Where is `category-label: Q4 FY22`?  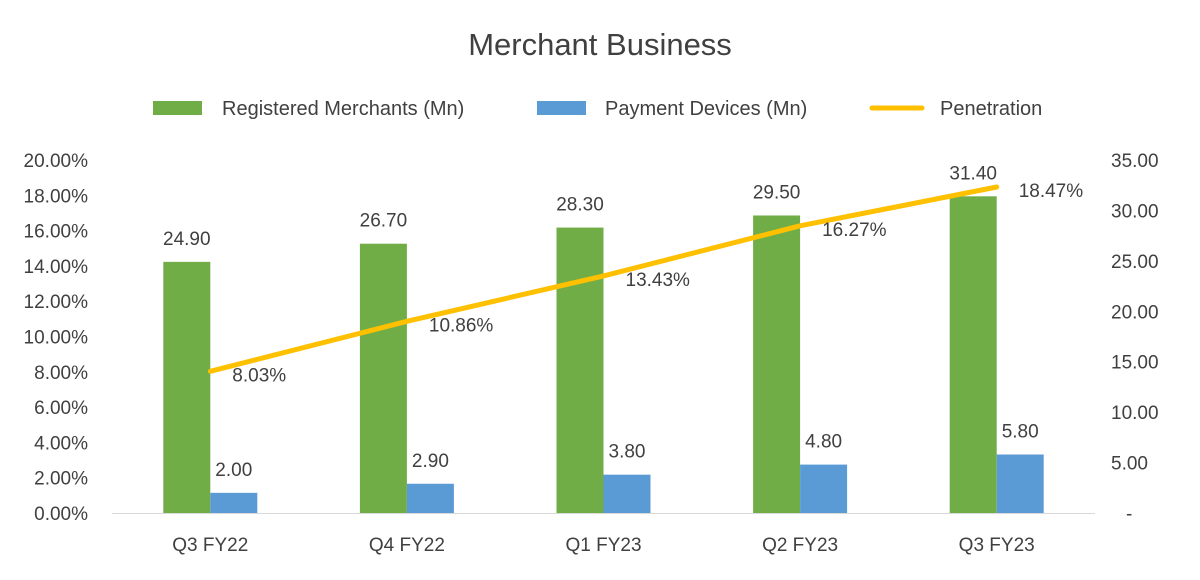 category-label: Q4 FY22 is located at coordinates (407, 545).